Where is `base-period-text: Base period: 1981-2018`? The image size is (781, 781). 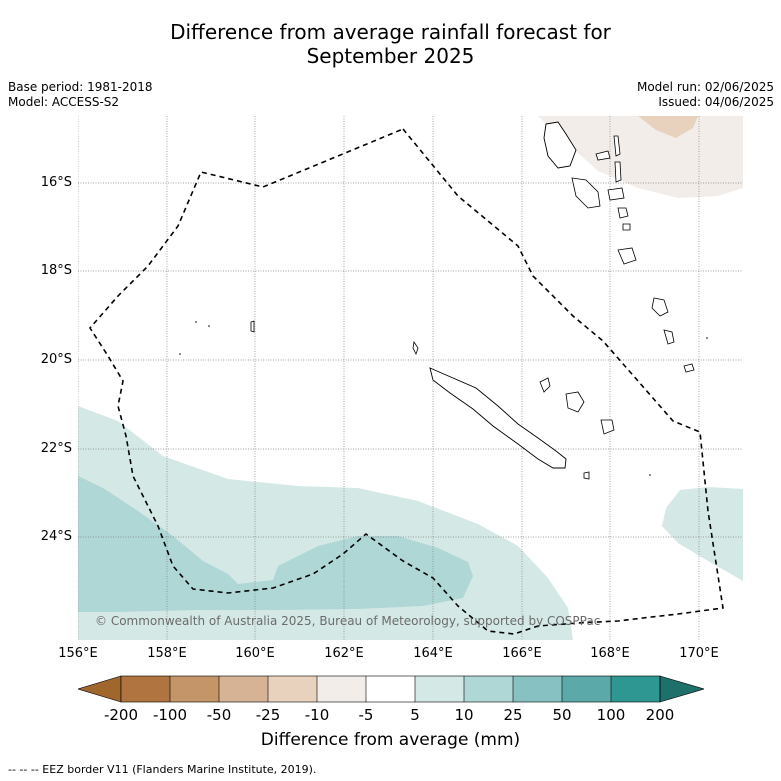
base-period-text: Base period: 1981-2018 is located at coordinates (80, 87).